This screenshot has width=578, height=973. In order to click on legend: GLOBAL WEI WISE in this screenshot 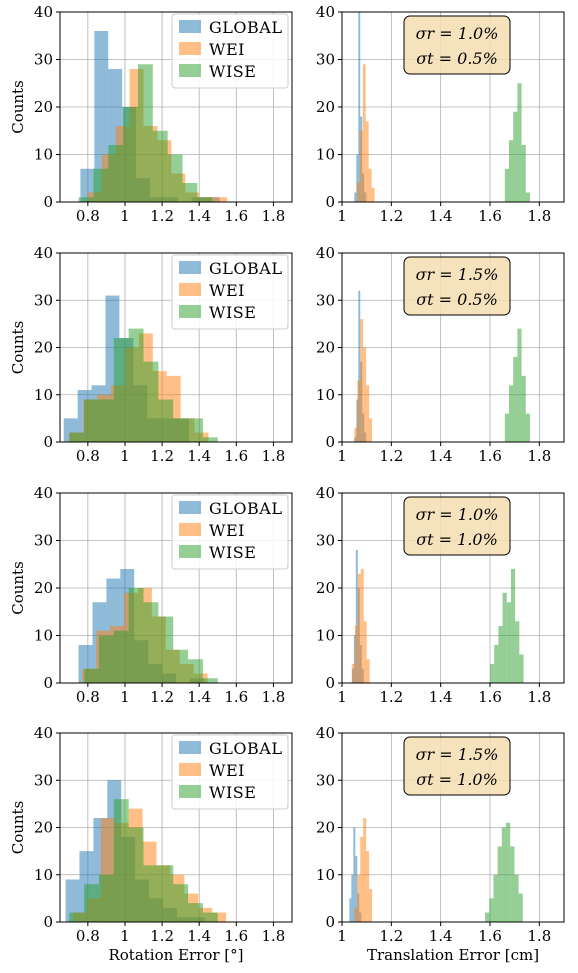, I will do `click(230, 292)`.